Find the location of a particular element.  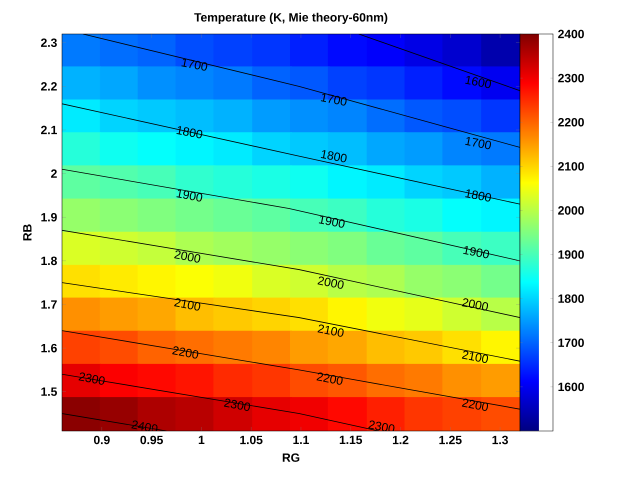

x-tick-label: 1.1 is located at coordinates (301, 440).